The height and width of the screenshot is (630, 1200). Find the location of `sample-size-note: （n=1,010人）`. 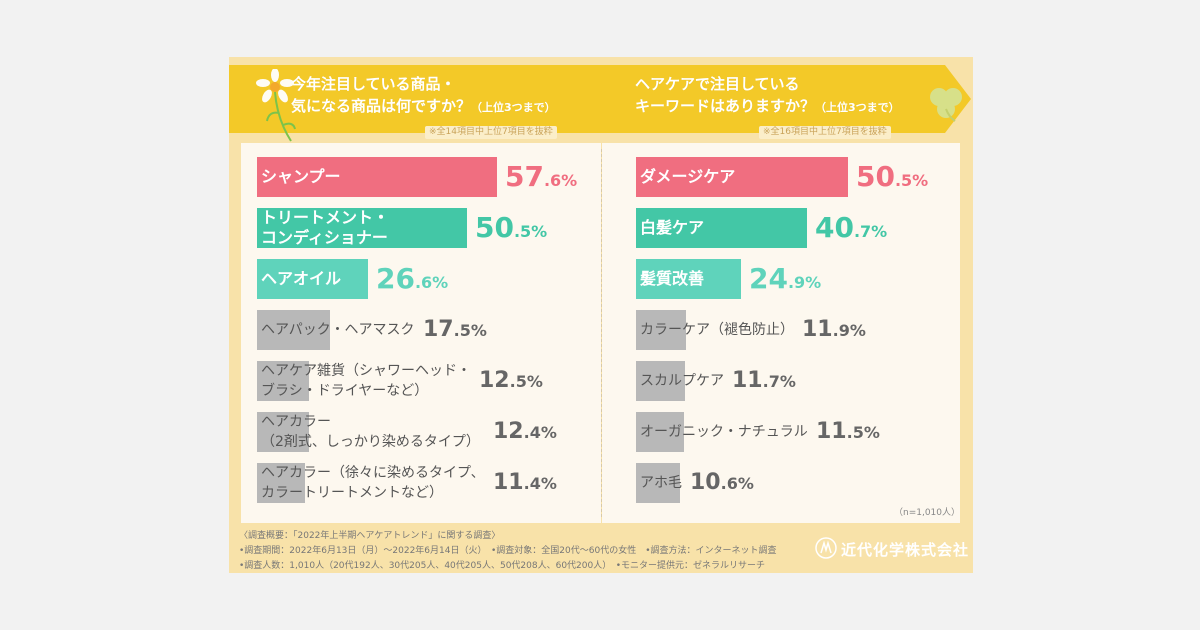

sample-size-note: （n=1,010人） is located at coordinates (927, 513).